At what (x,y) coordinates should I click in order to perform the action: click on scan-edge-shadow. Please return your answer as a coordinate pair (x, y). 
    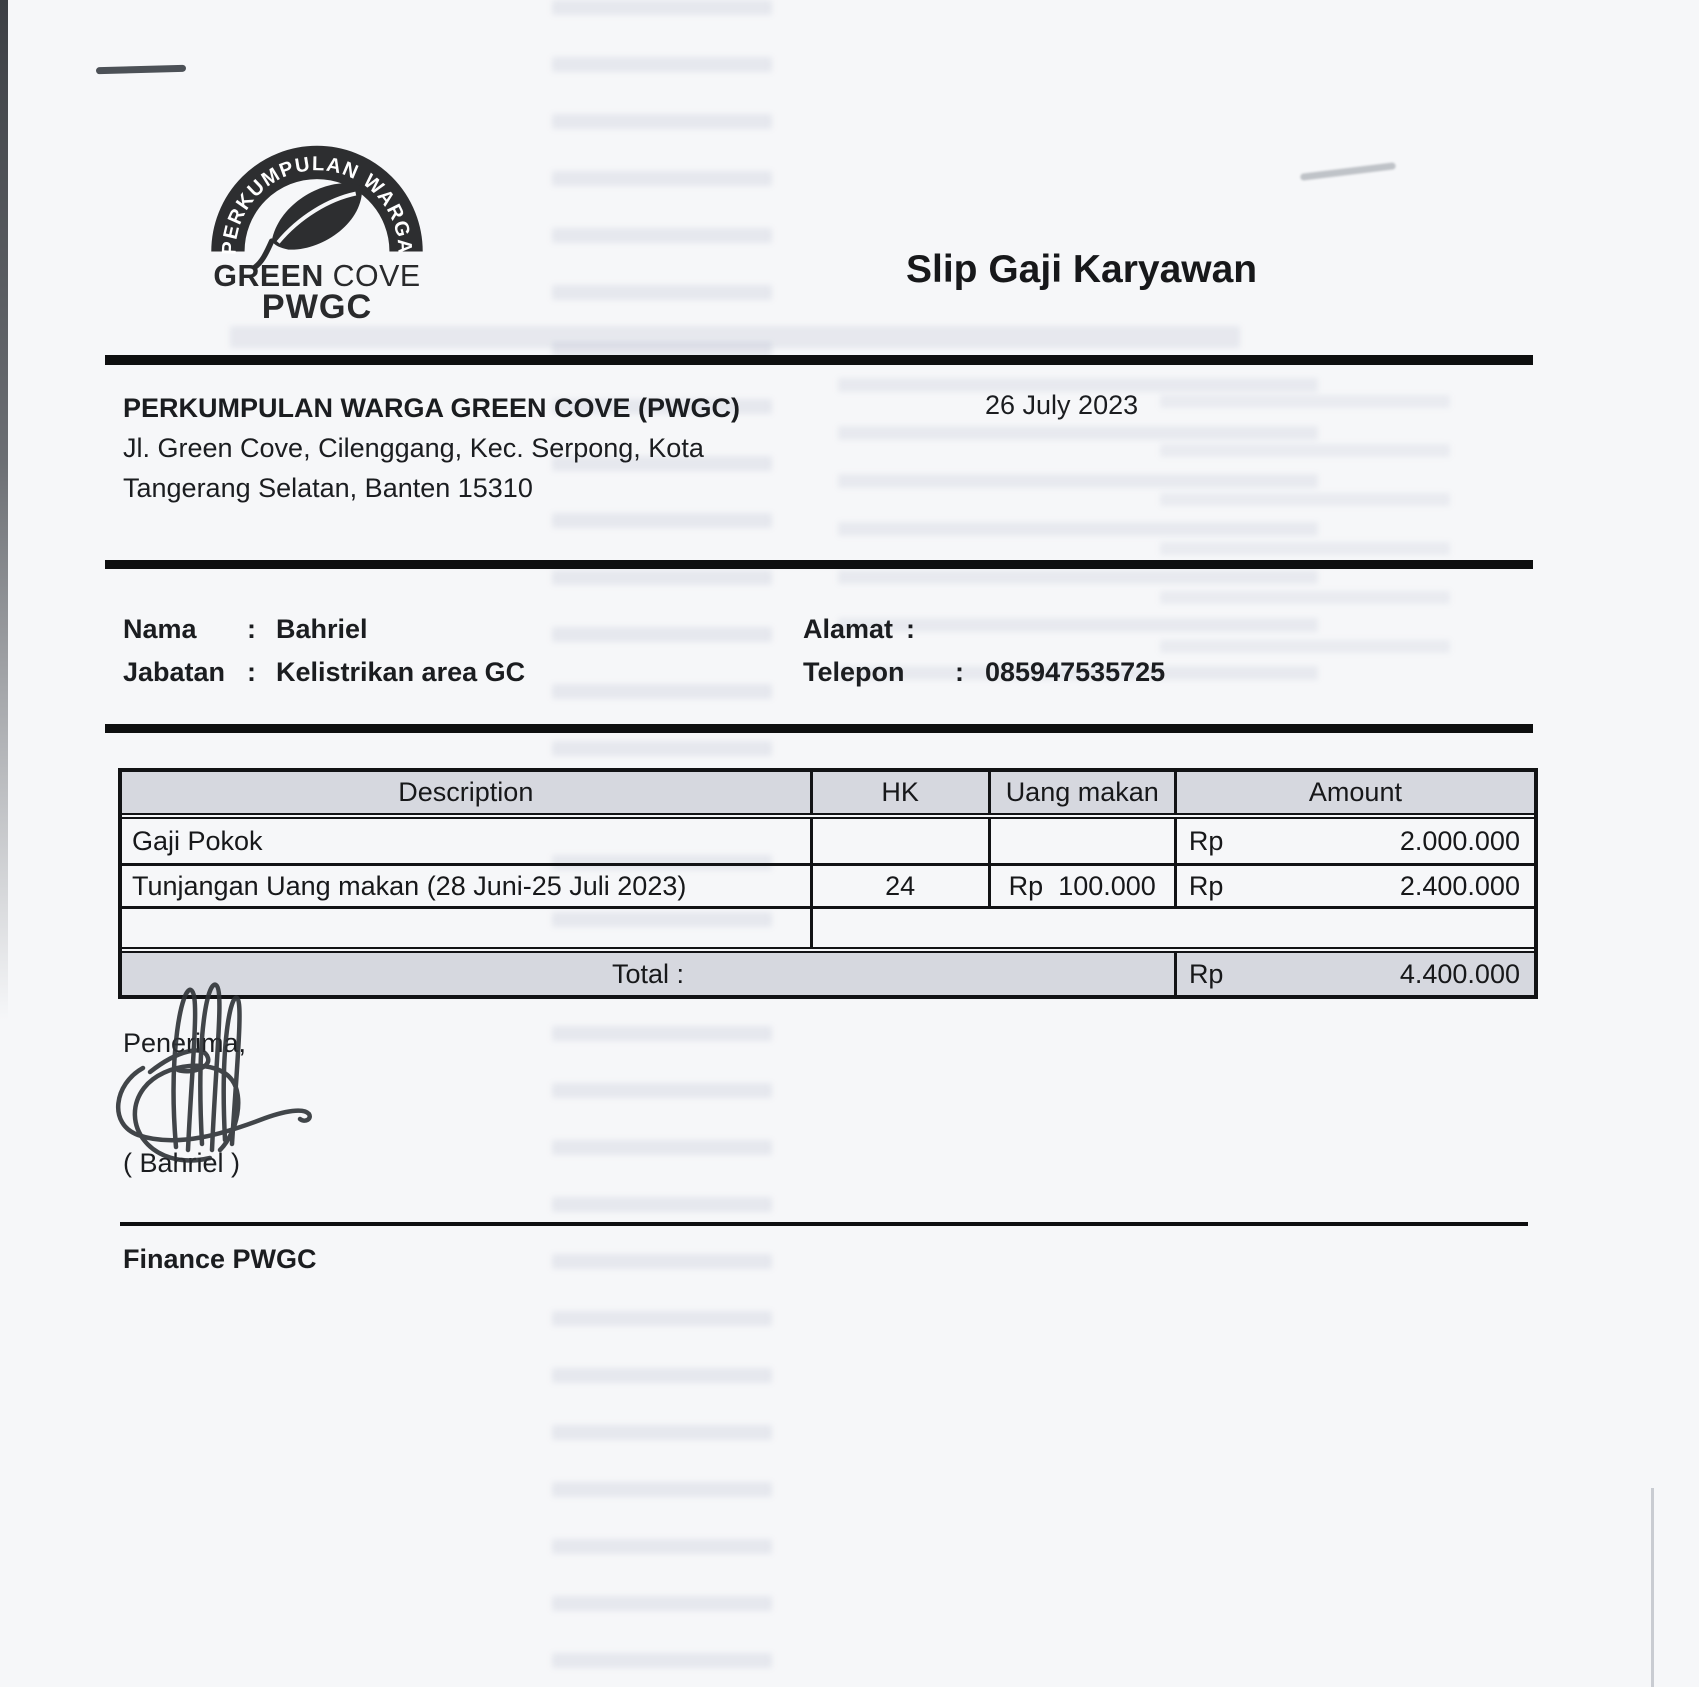
    Looking at the image, I should click on (4, 510).